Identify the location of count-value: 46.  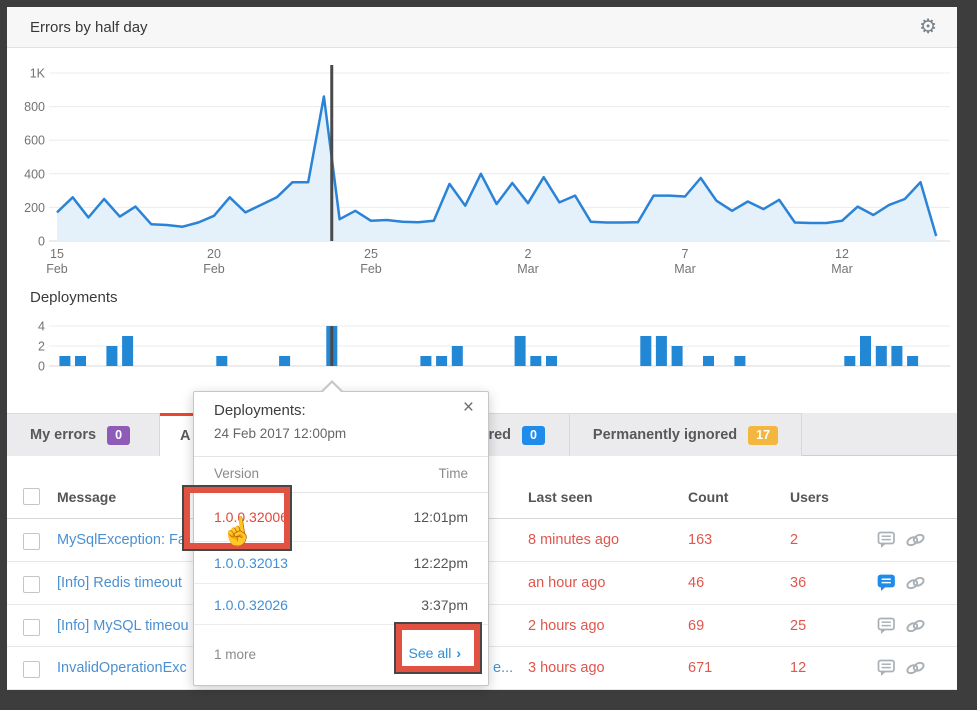
(696, 583).